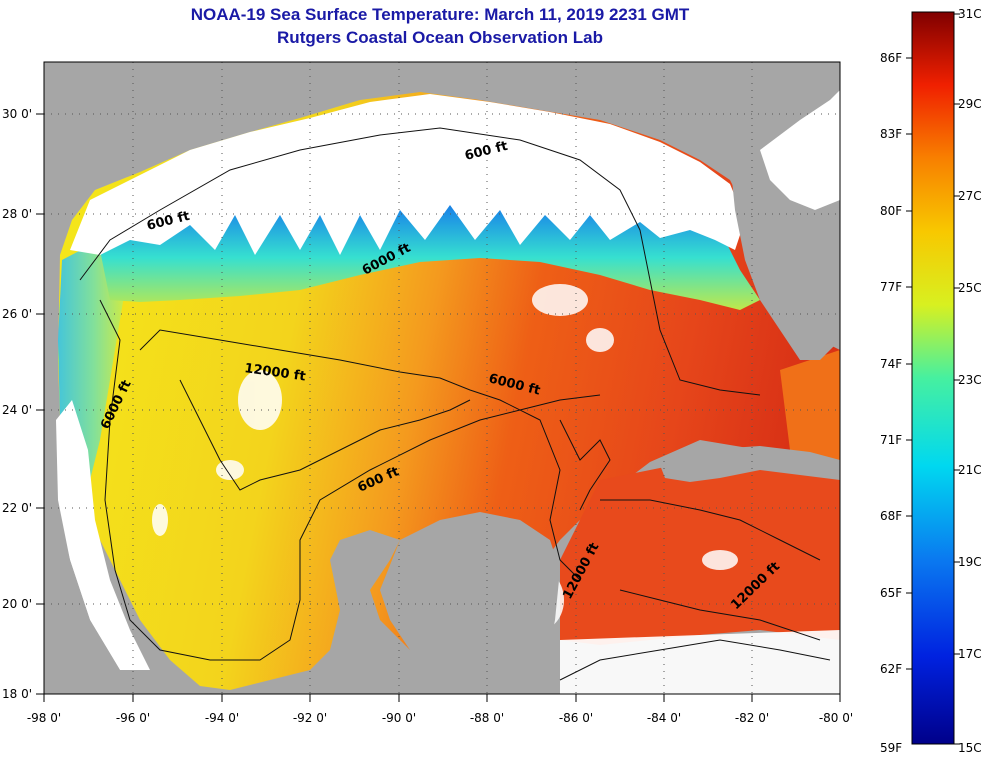 This screenshot has height=761, width=992. I want to click on y-tick-label: 26 0', so click(17, 314).